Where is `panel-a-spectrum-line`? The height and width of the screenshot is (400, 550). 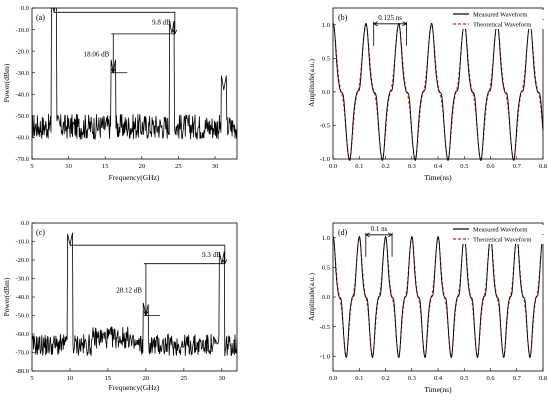
panel-a-spectrum-line is located at coordinates (134, 73).